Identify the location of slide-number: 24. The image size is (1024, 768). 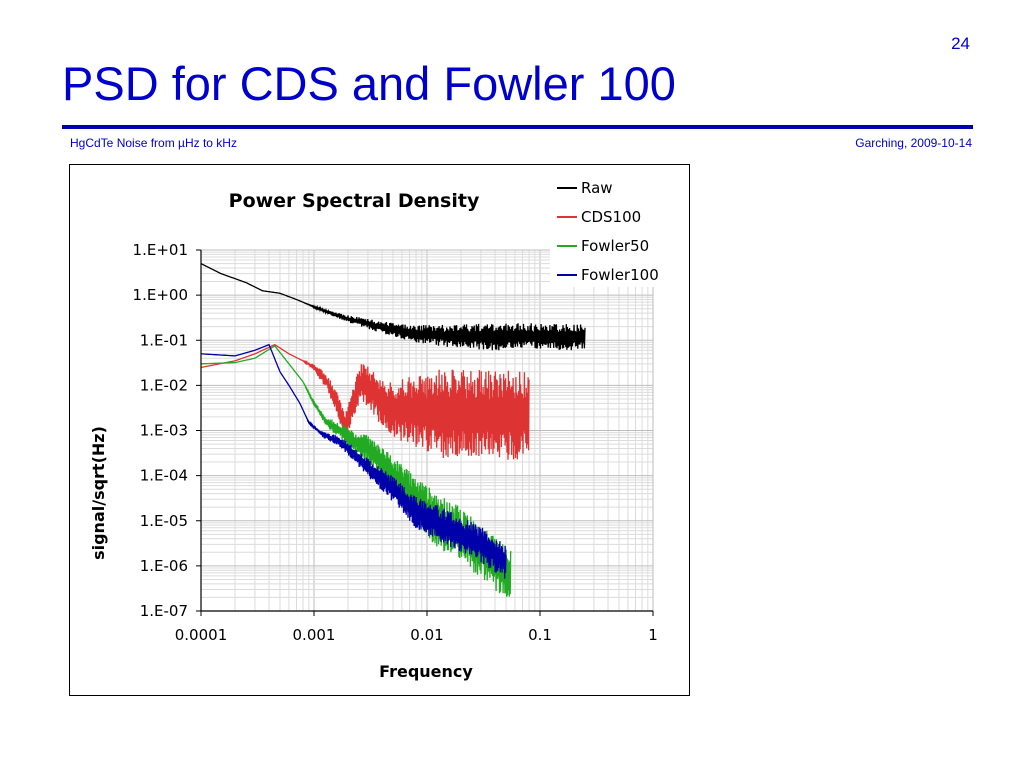
(960, 43).